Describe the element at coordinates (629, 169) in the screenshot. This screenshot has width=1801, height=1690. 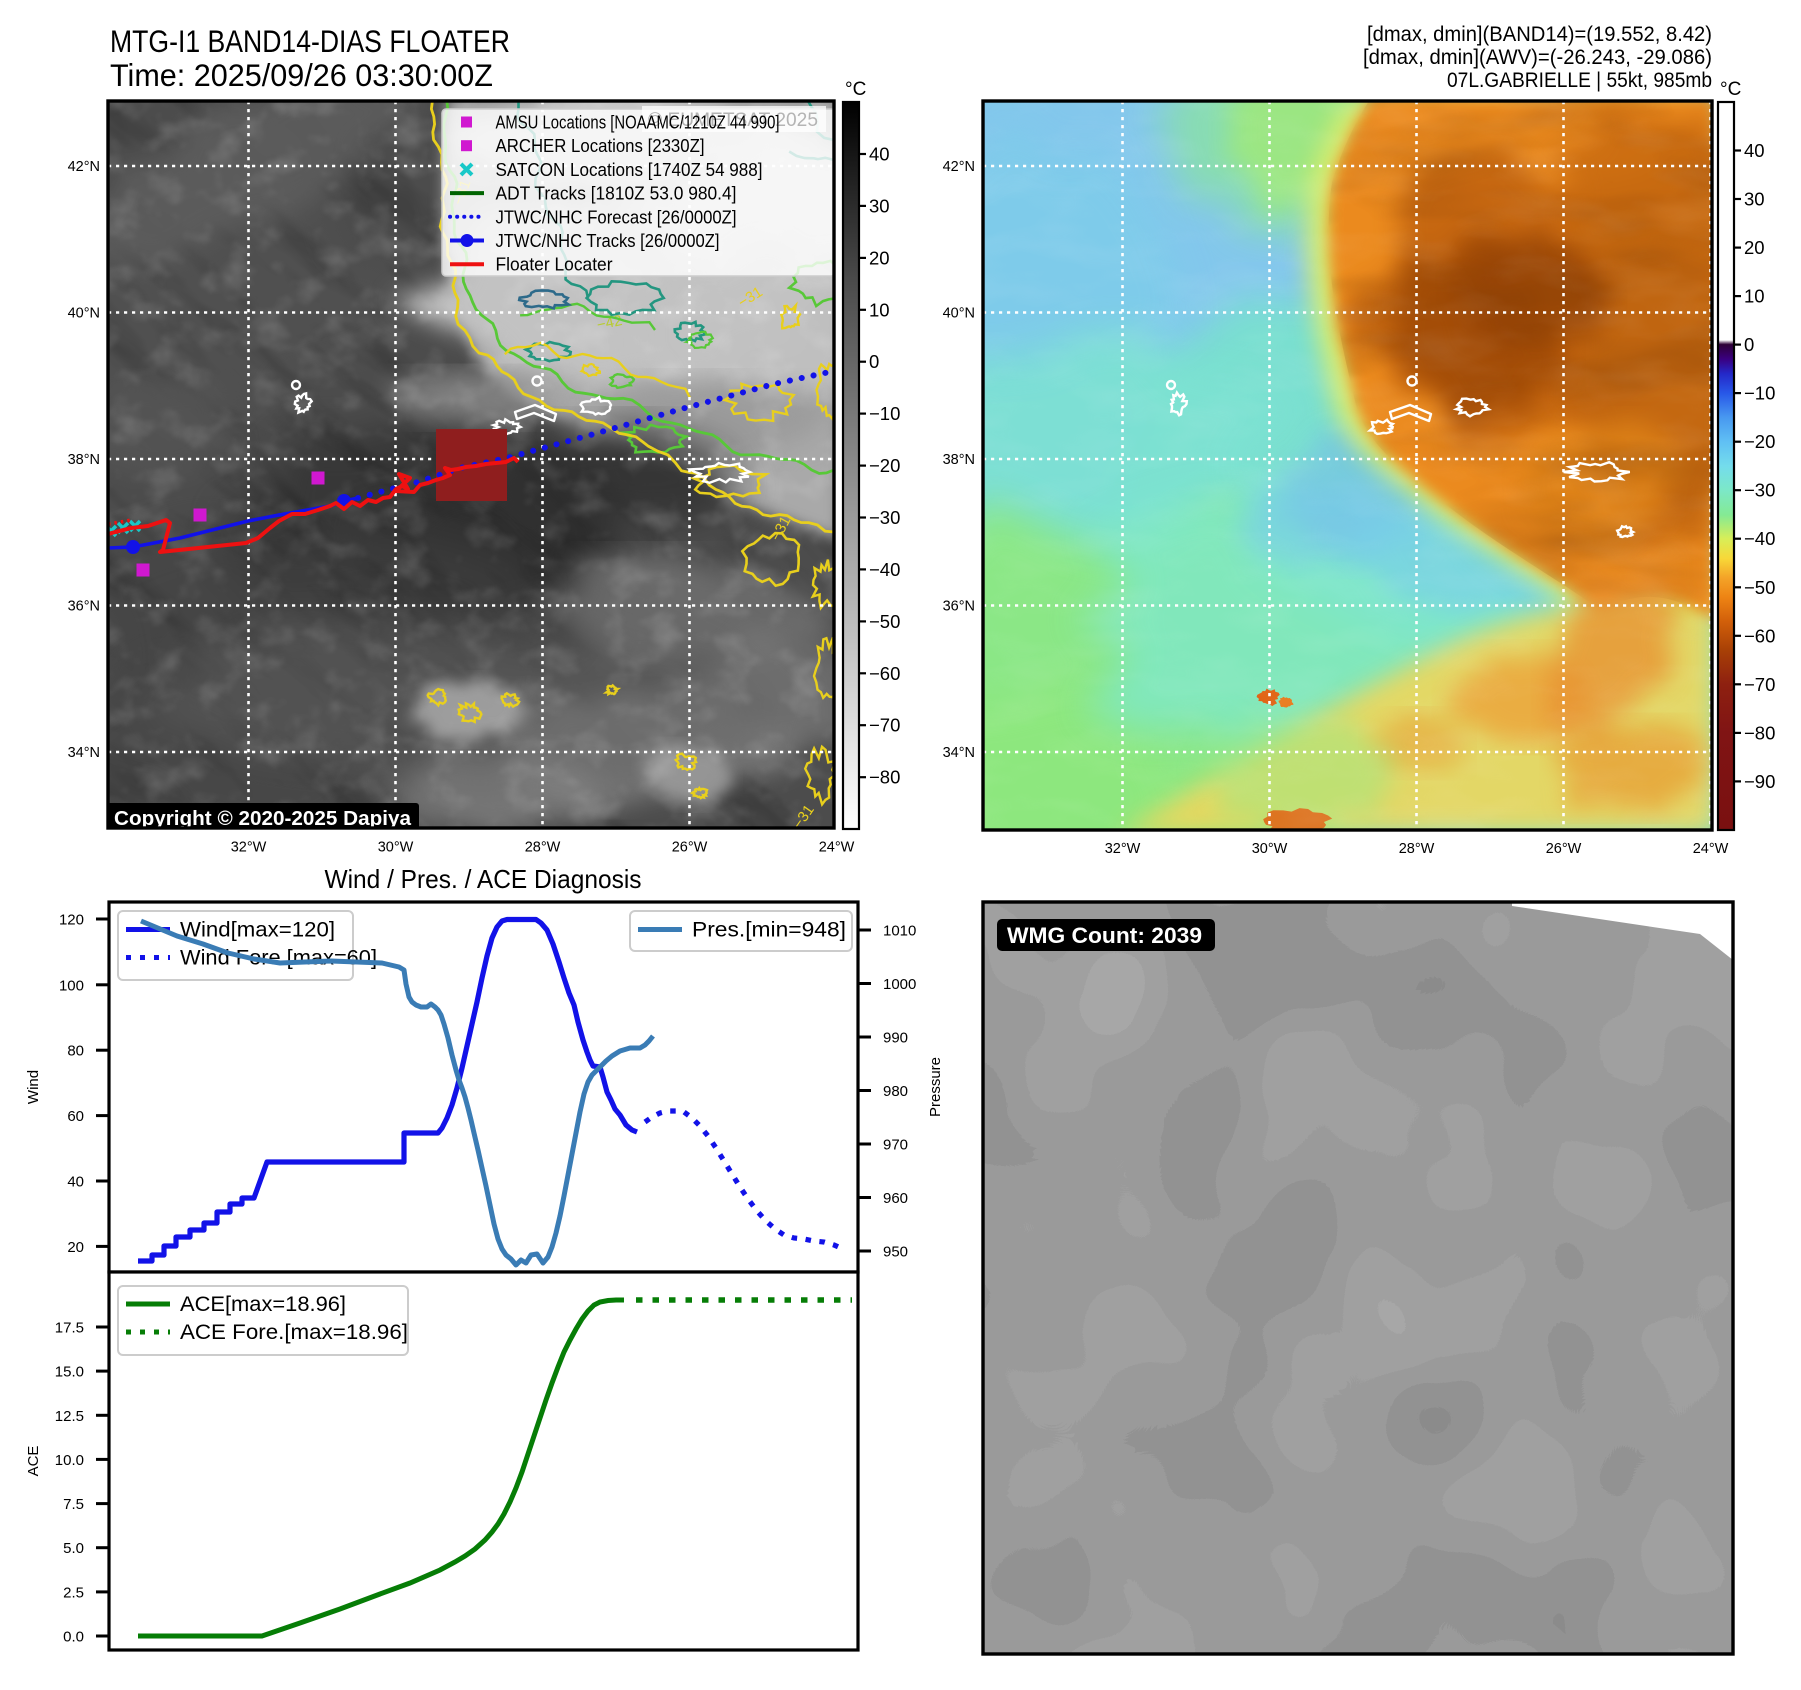
I see `svg-text:SATCON Locations [1740Z 54 988: SATCON Locations [1740Z 54 988]` at that location.